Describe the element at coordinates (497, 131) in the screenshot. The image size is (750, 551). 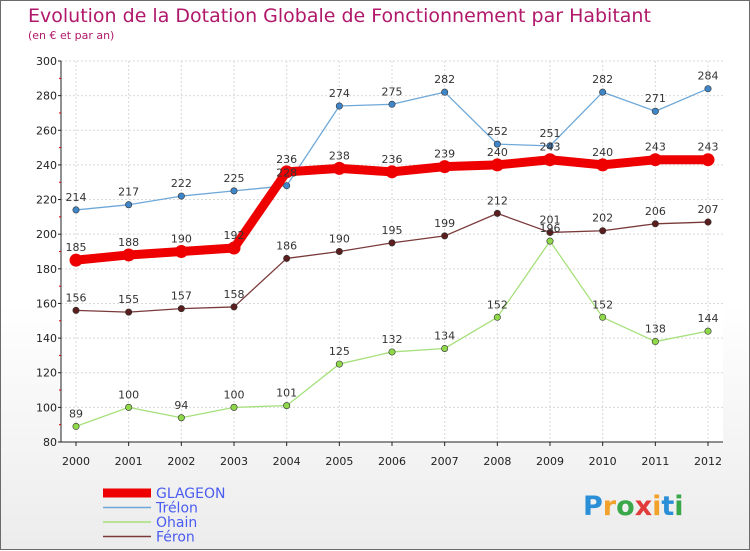
I see `data-label-trelon: 252` at that location.